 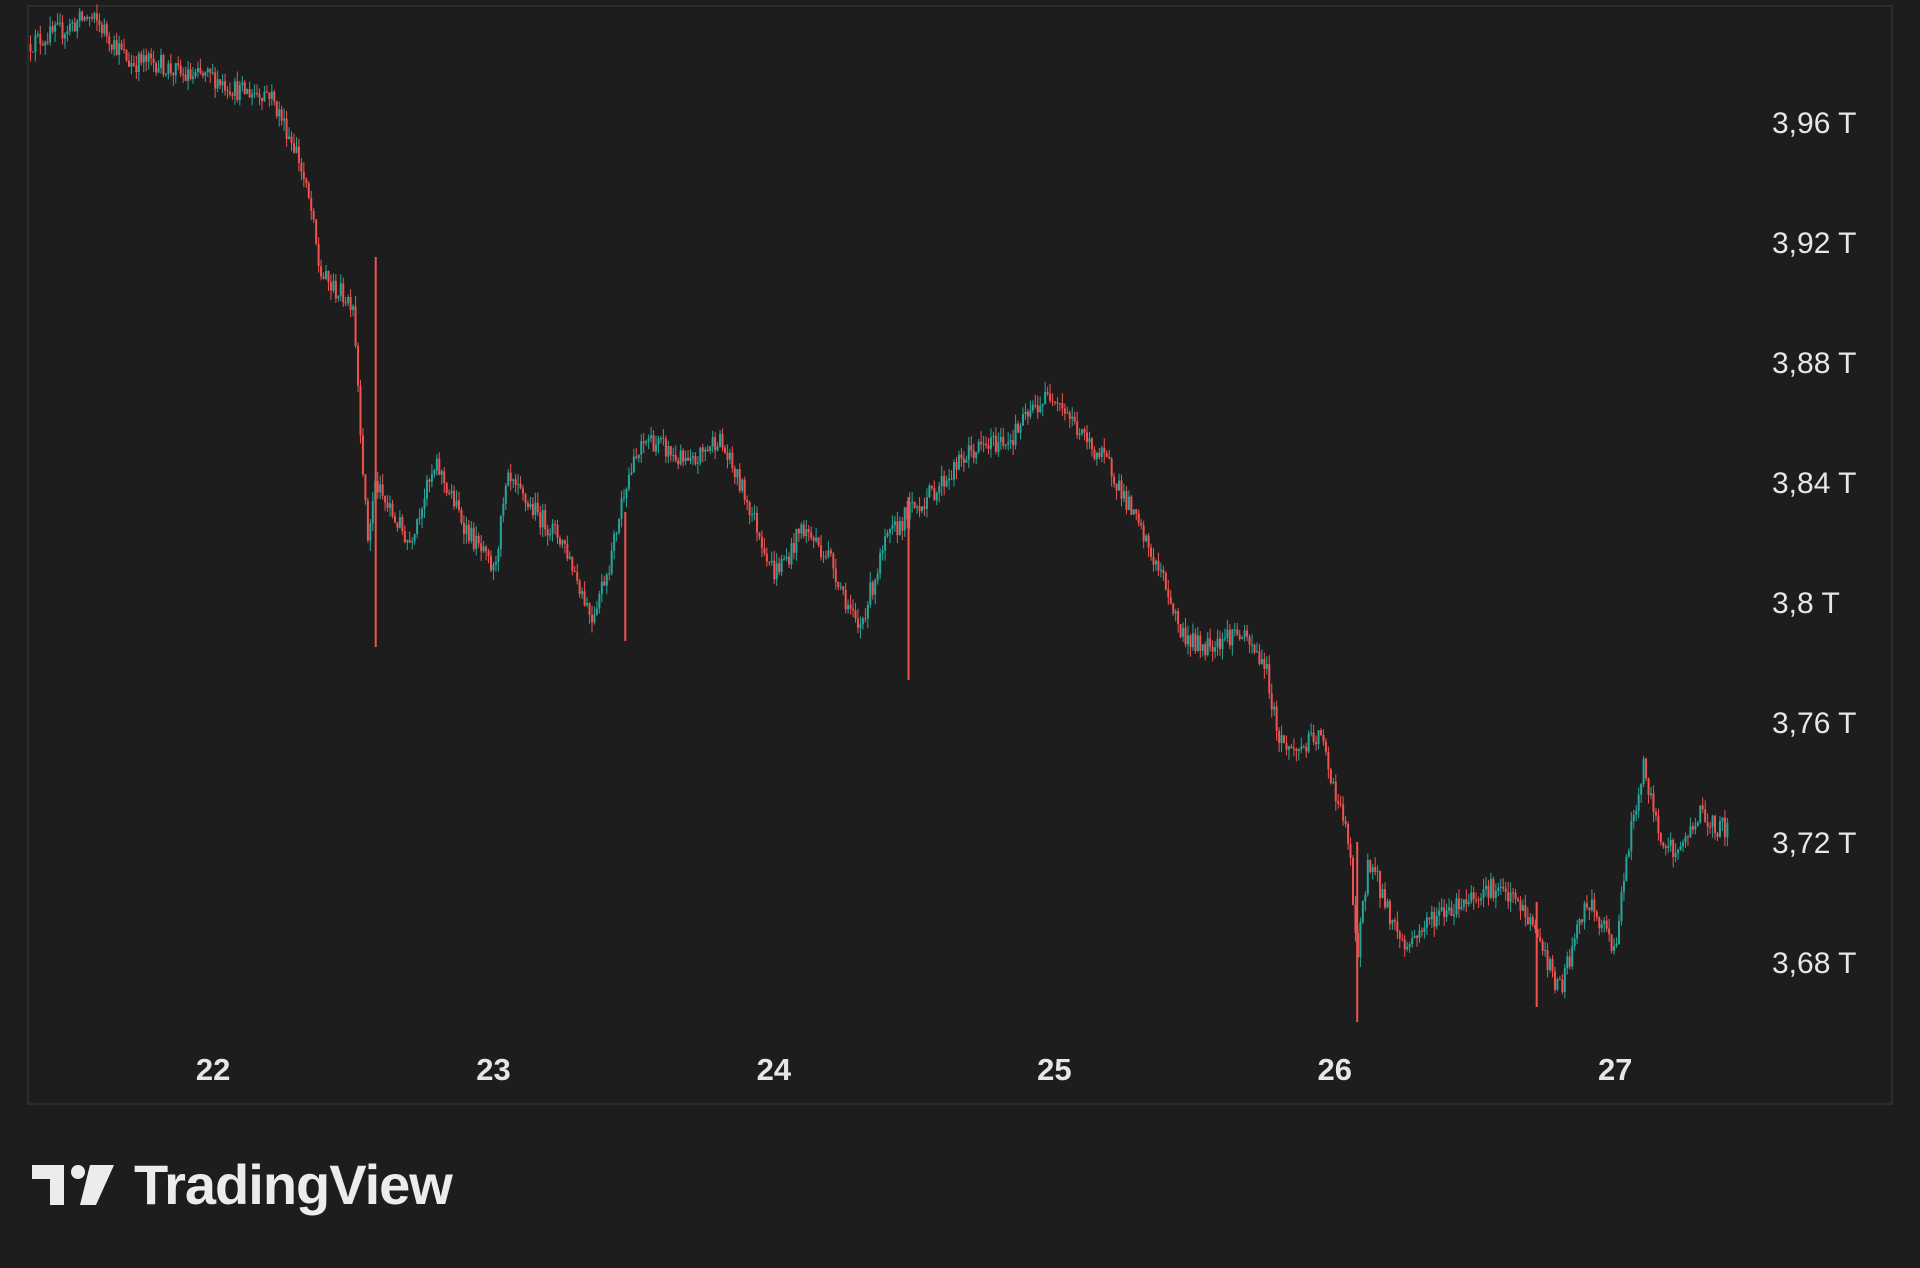 What do you see at coordinates (1814, 723) in the screenshot?
I see `y-tick-label: 3,76 T` at bounding box center [1814, 723].